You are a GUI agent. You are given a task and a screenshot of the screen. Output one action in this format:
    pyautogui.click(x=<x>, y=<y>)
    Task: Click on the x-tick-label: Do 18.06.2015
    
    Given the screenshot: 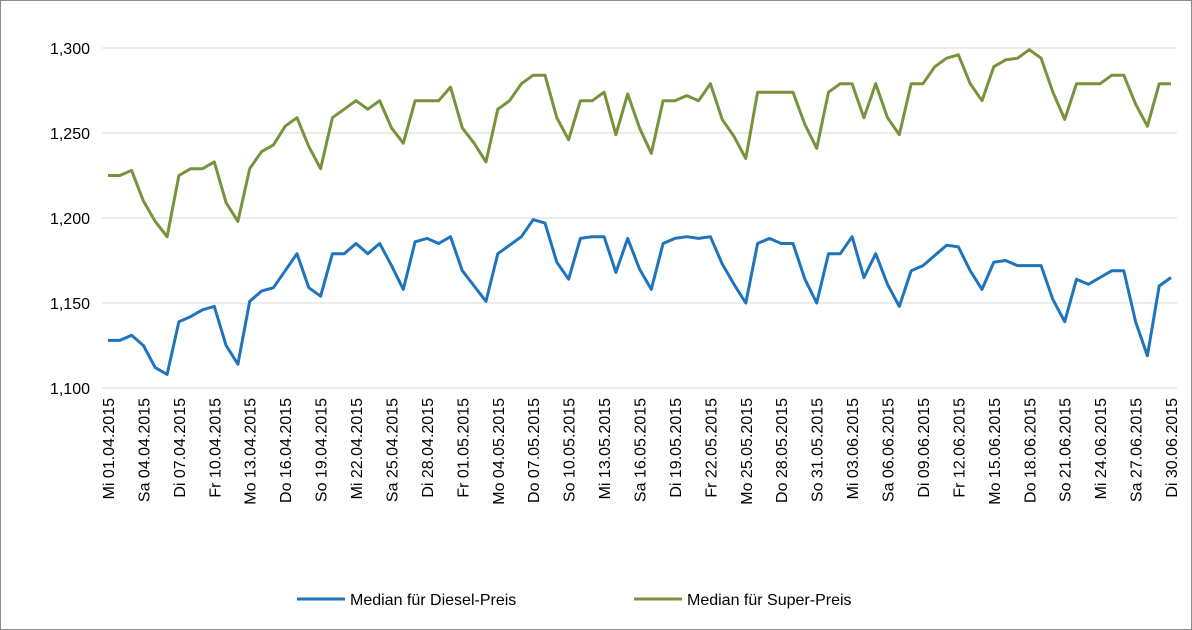 What is the action you would take?
    pyautogui.click(x=1030, y=450)
    